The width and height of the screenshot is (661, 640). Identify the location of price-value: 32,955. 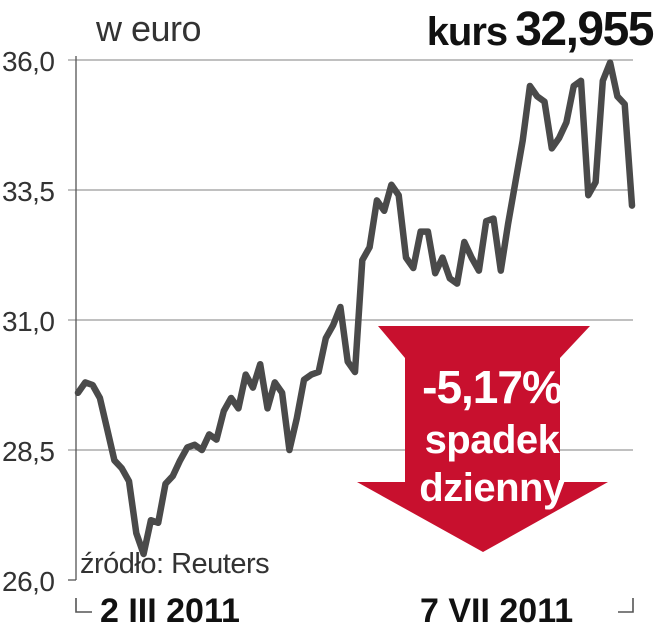
(584, 29).